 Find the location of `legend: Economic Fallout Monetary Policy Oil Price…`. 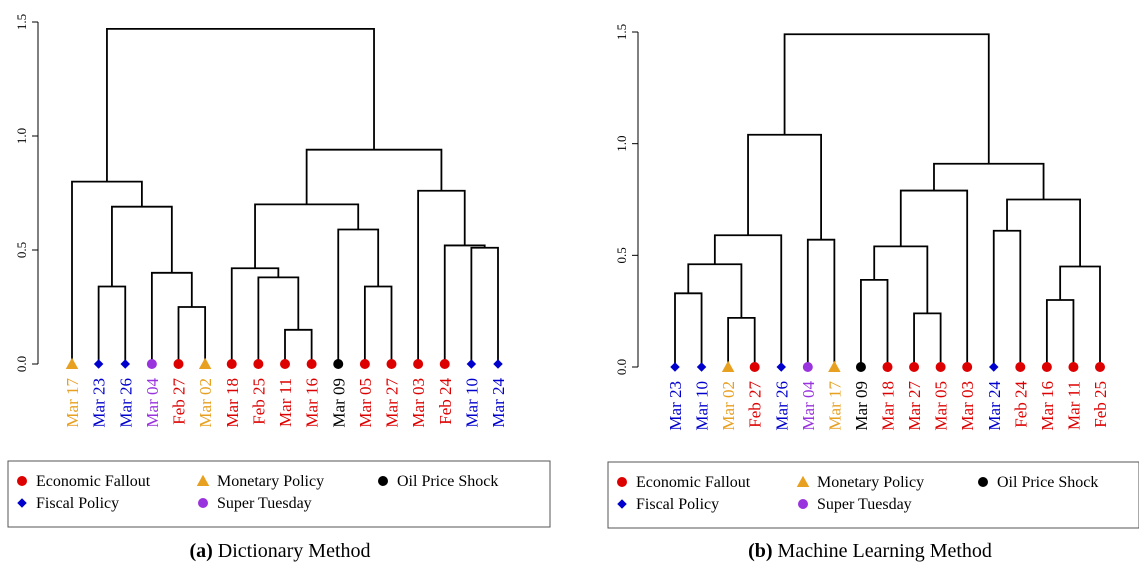

legend: Economic Fallout Monetary Policy Oil Price… is located at coordinates (279, 494).